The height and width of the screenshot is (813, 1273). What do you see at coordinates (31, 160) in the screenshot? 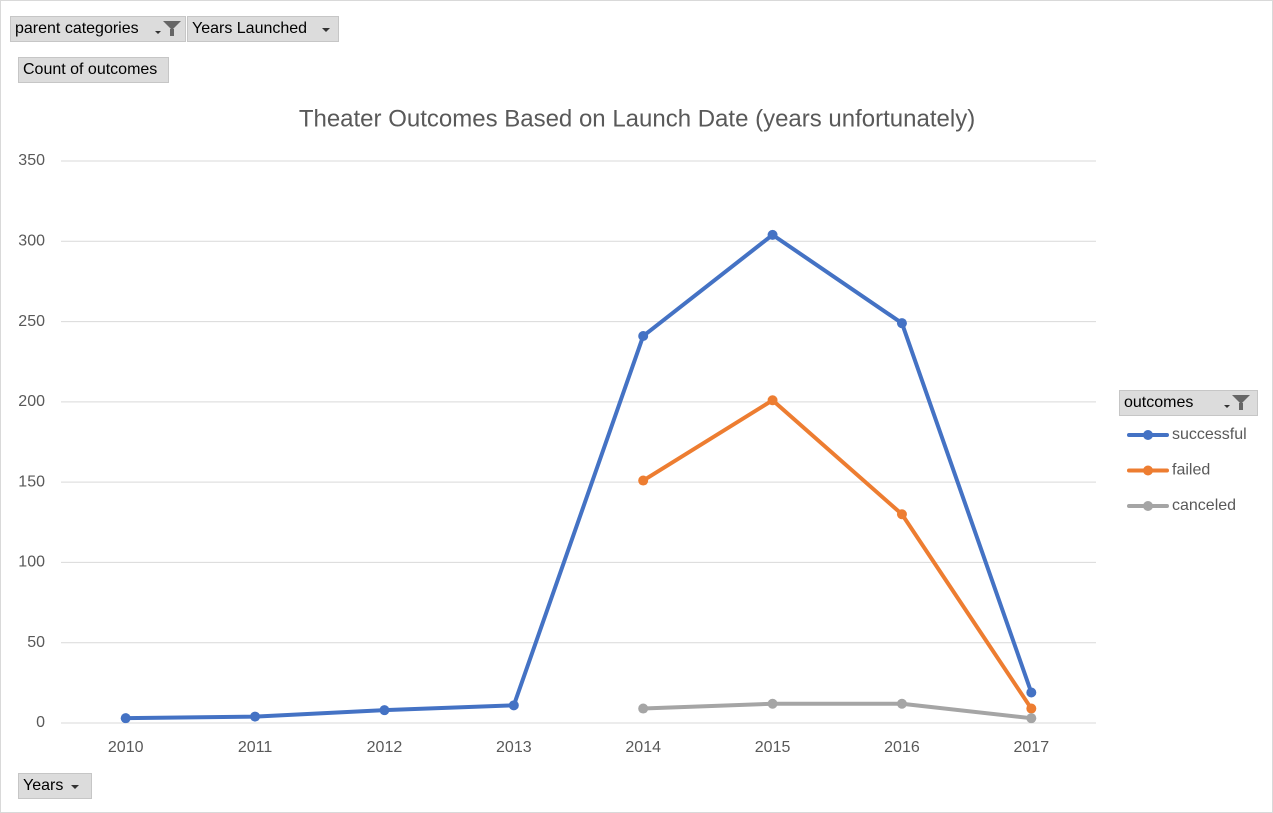
I see `y-tick-label: 350` at bounding box center [31, 160].